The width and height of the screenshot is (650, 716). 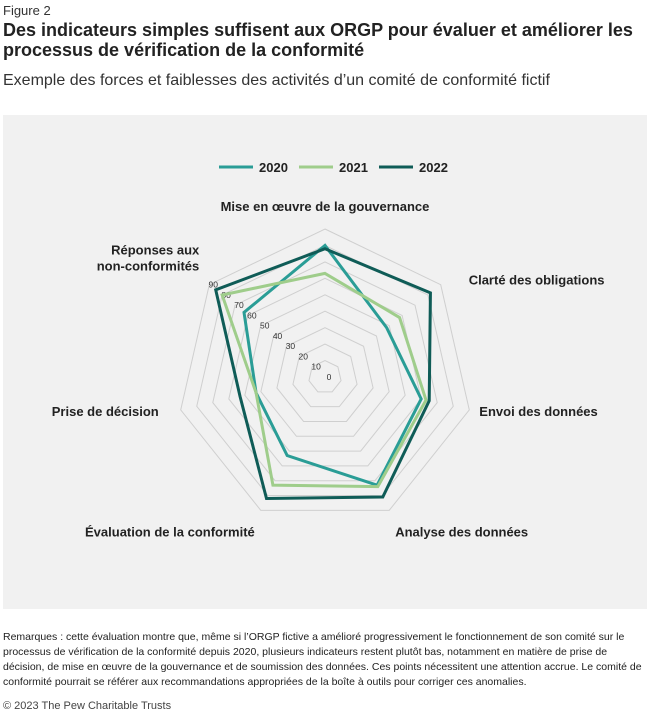 I want to click on axis-label-line: Mise en œuvre de la gouvernance, so click(x=325, y=206).